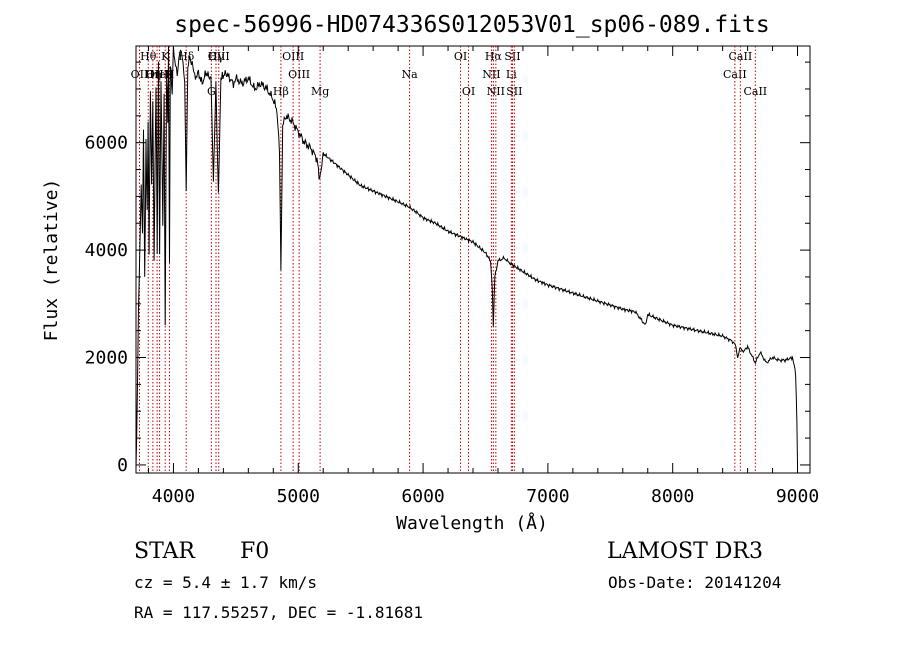 The image size is (900, 649). Describe the element at coordinates (672, 496) in the screenshot. I see `x-tick-label: 8000` at that location.